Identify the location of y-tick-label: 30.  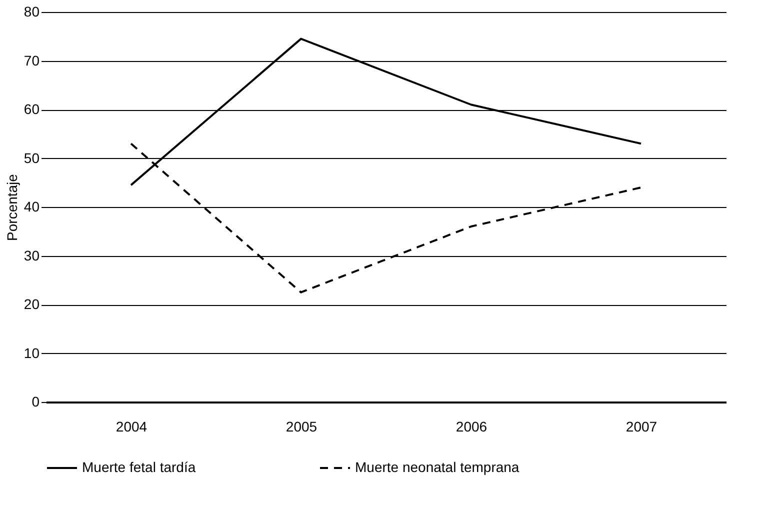
(32, 255).